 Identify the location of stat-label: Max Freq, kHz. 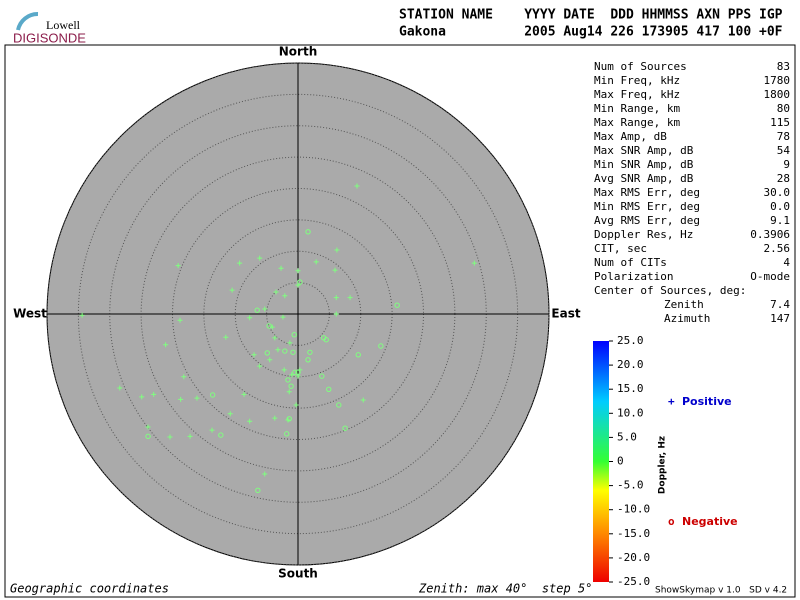
(637, 94).